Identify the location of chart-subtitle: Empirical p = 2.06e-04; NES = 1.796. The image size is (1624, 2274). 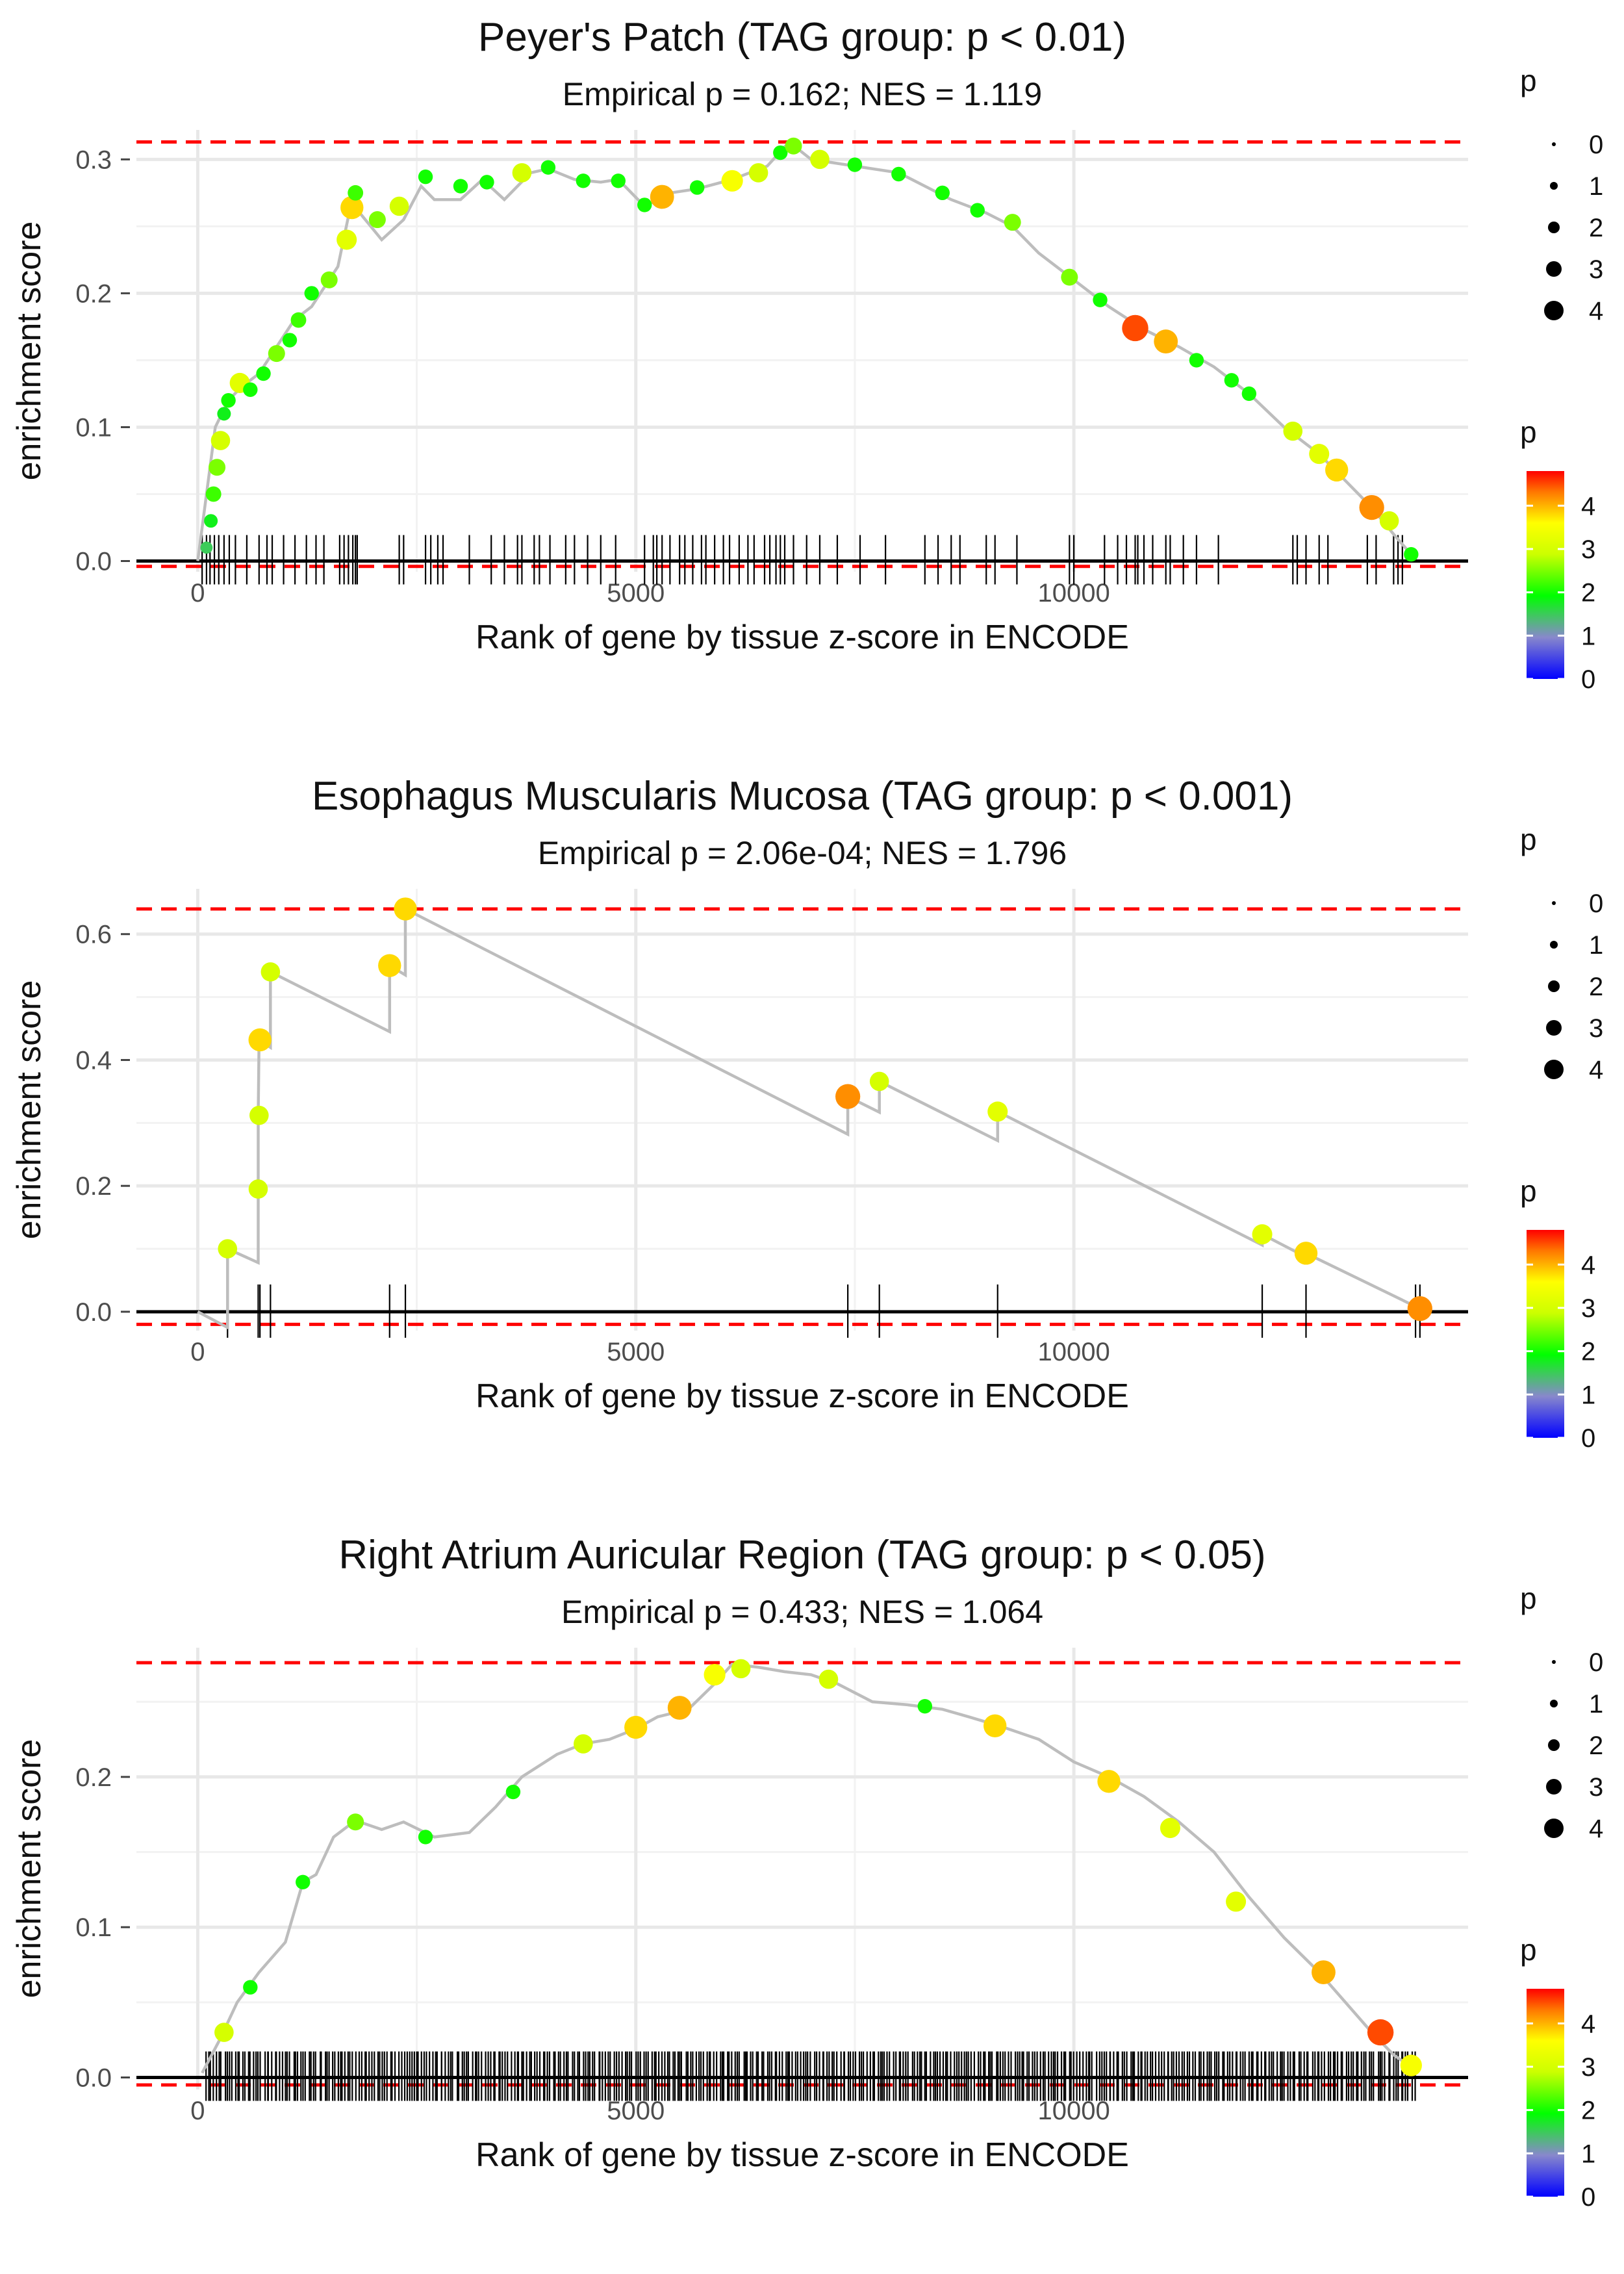
(802, 853).